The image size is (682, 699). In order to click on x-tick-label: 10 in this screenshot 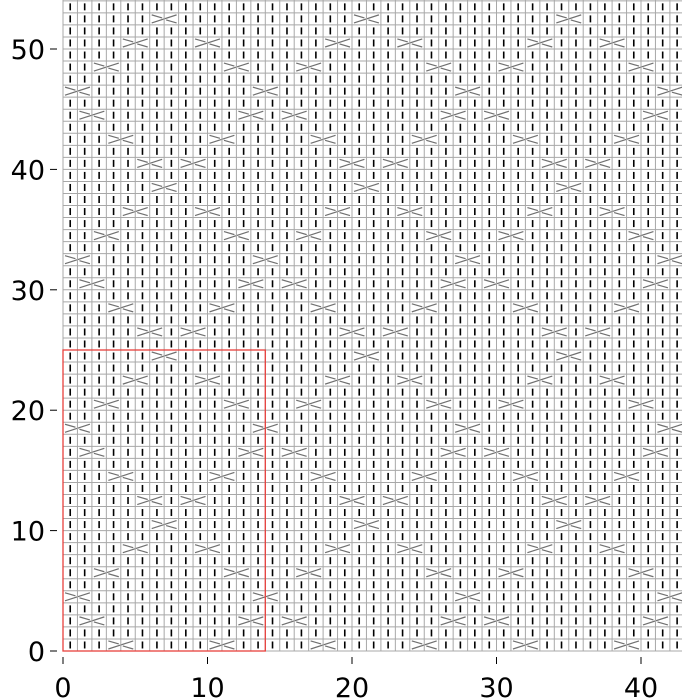, I will do `click(207, 686)`.